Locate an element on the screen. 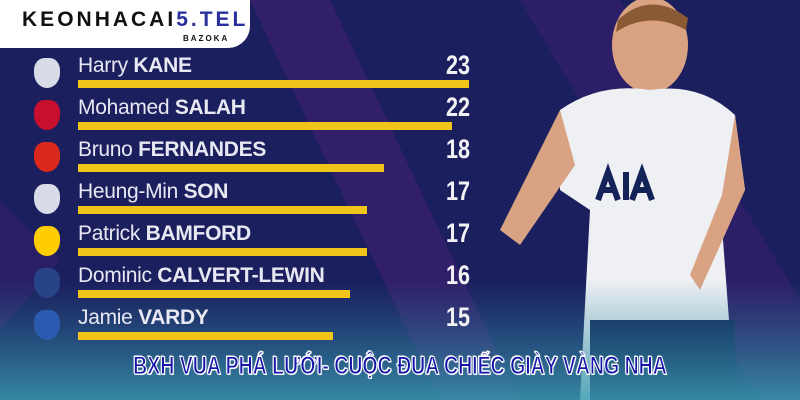 The height and width of the screenshot is (400, 800). player-last-name: VARDY is located at coordinates (173, 317).